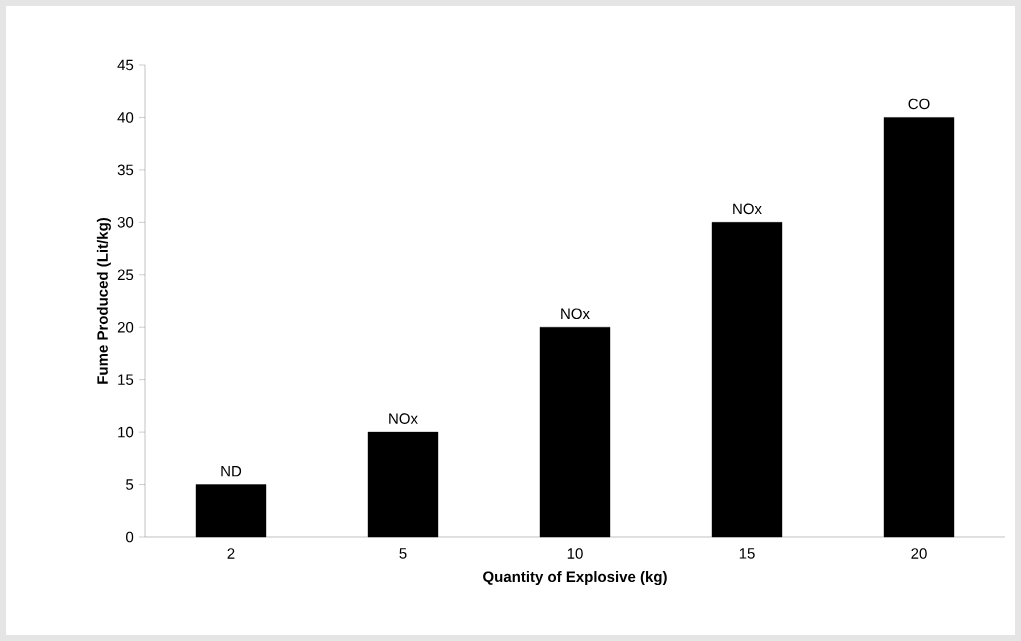 The height and width of the screenshot is (641, 1021). I want to click on x-tick-label: 5, so click(403, 553).